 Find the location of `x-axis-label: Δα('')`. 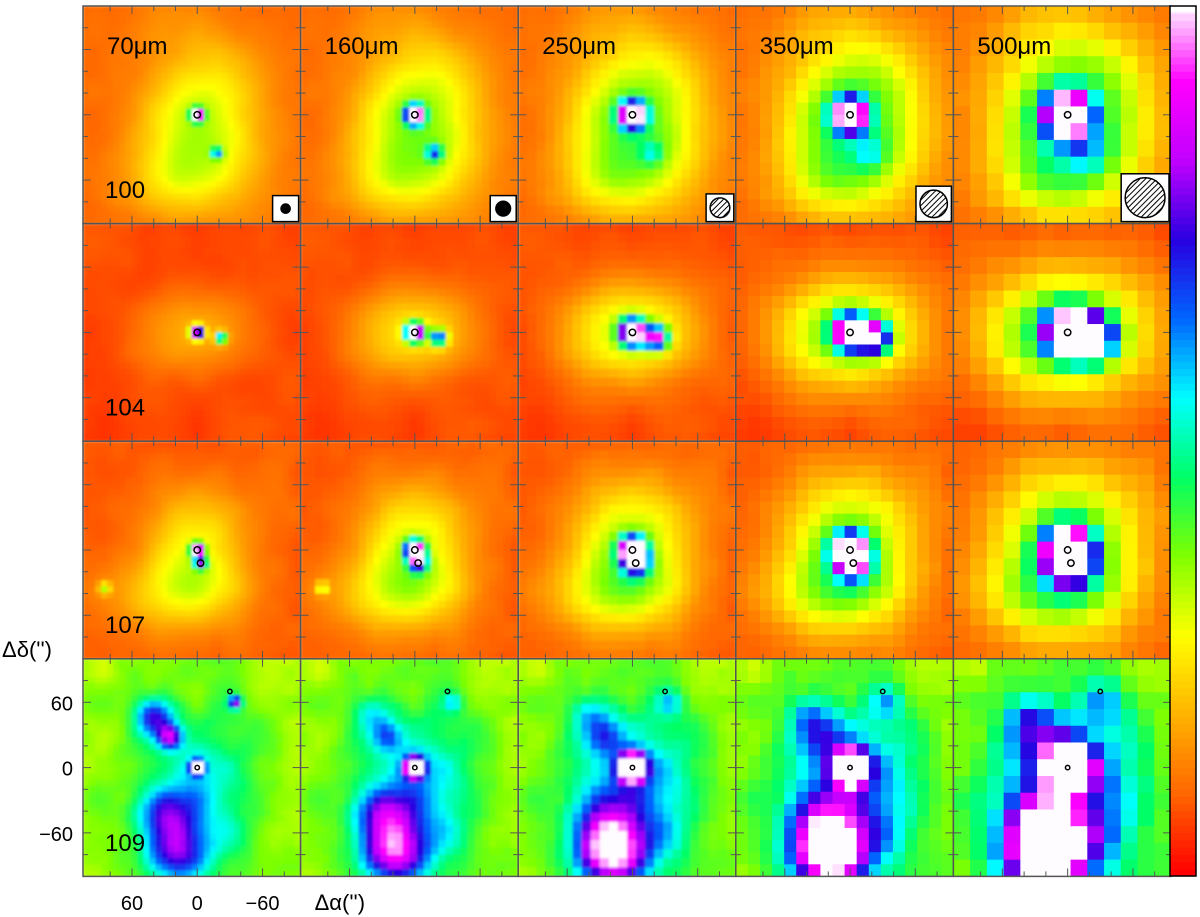

x-axis-label: Δα('') is located at coordinates (340, 902).